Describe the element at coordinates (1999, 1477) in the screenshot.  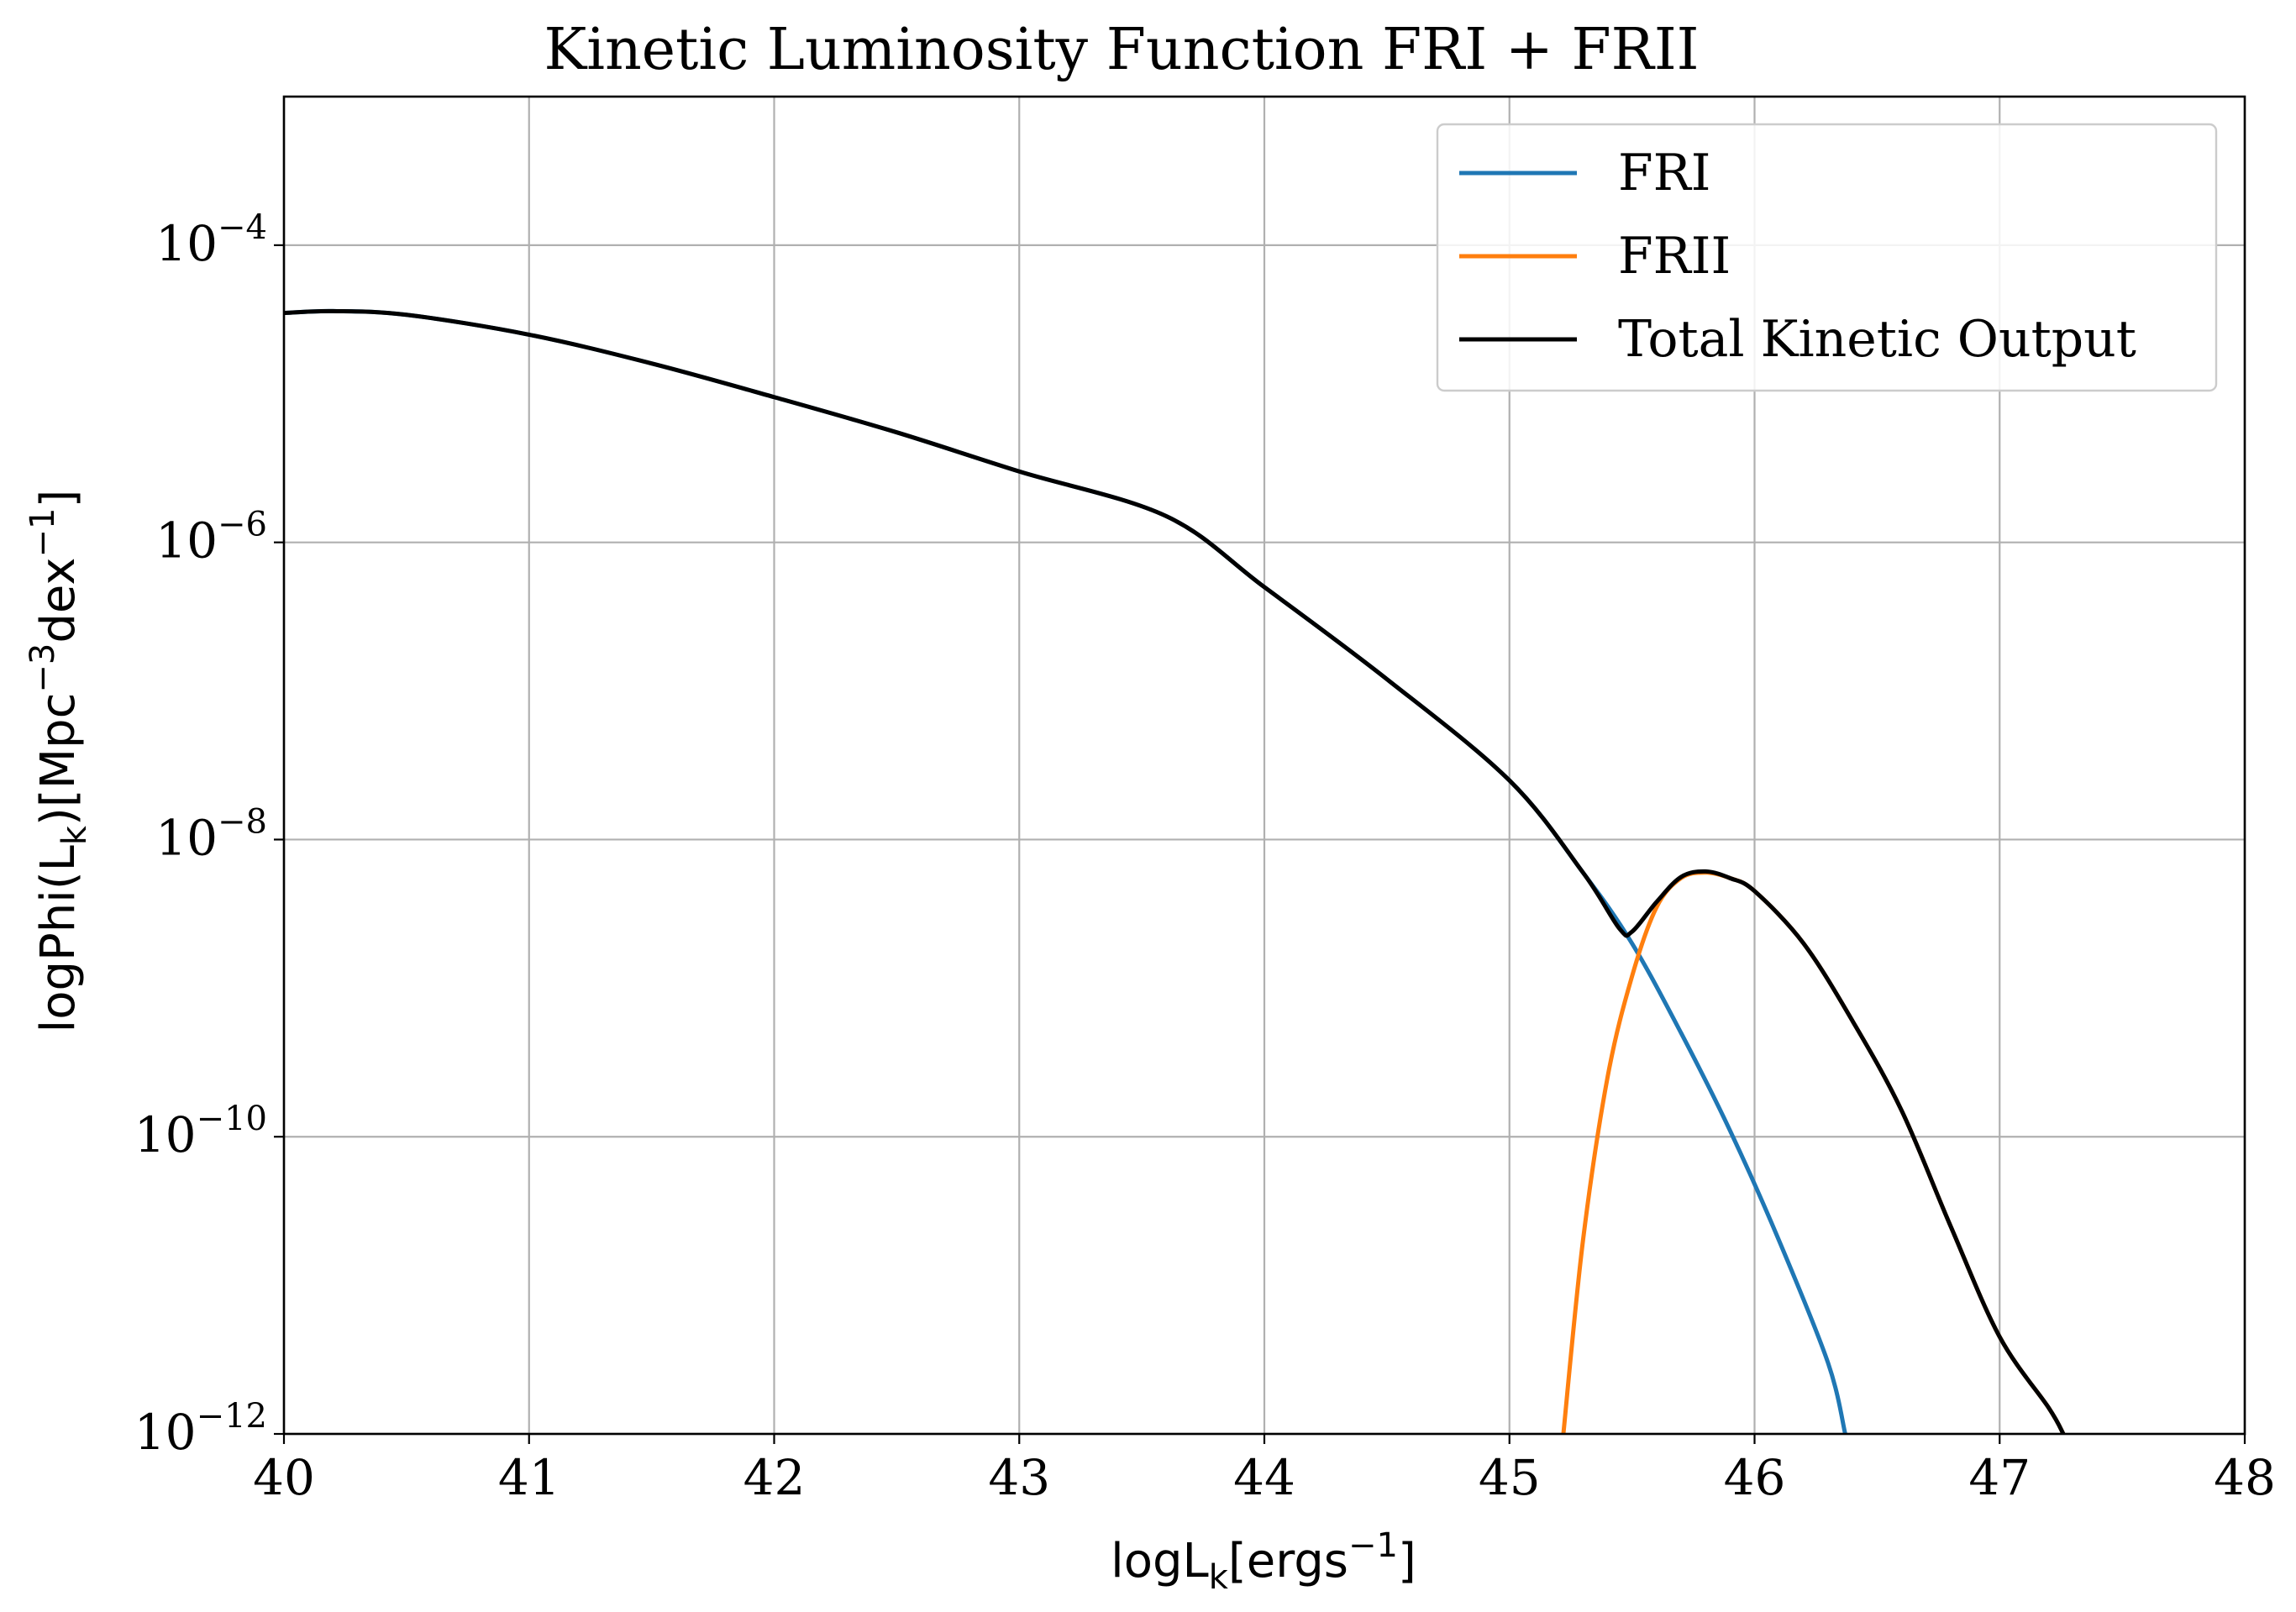
I see `x-tick-label: 47` at that location.